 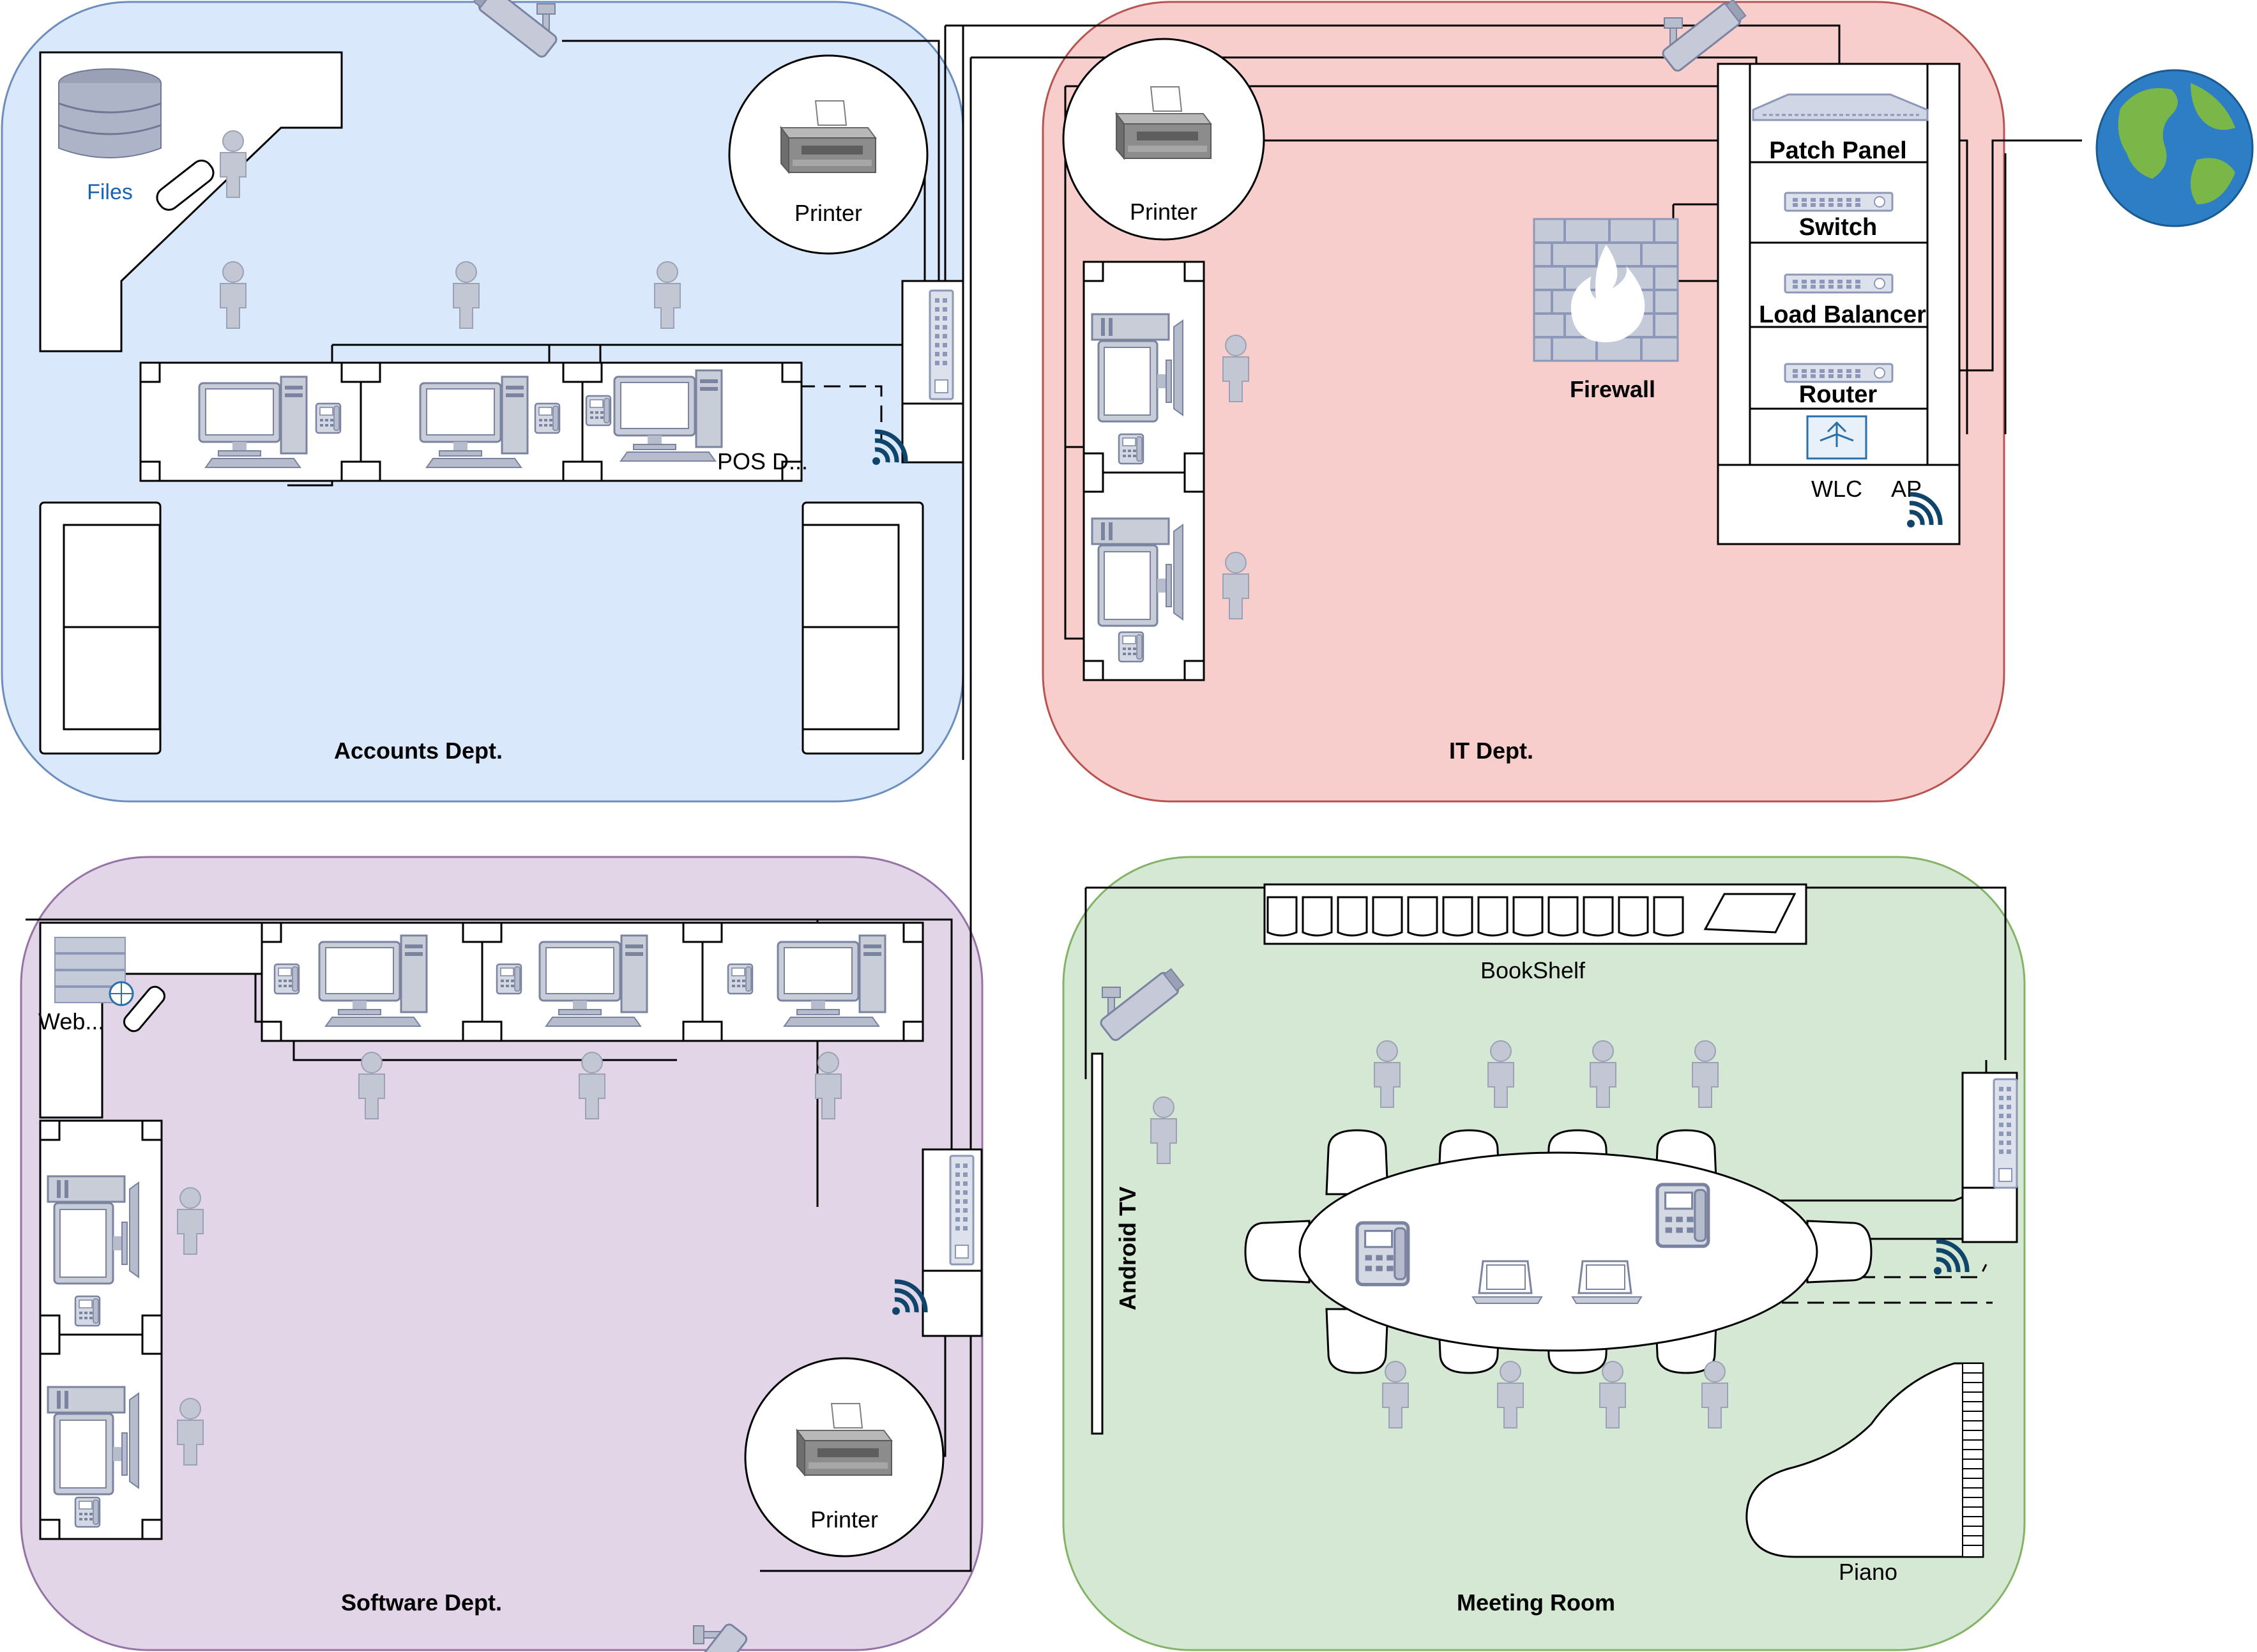 What do you see at coordinates (1906, 489) in the screenshot?
I see `ap-label: AP` at bounding box center [1906, 489].